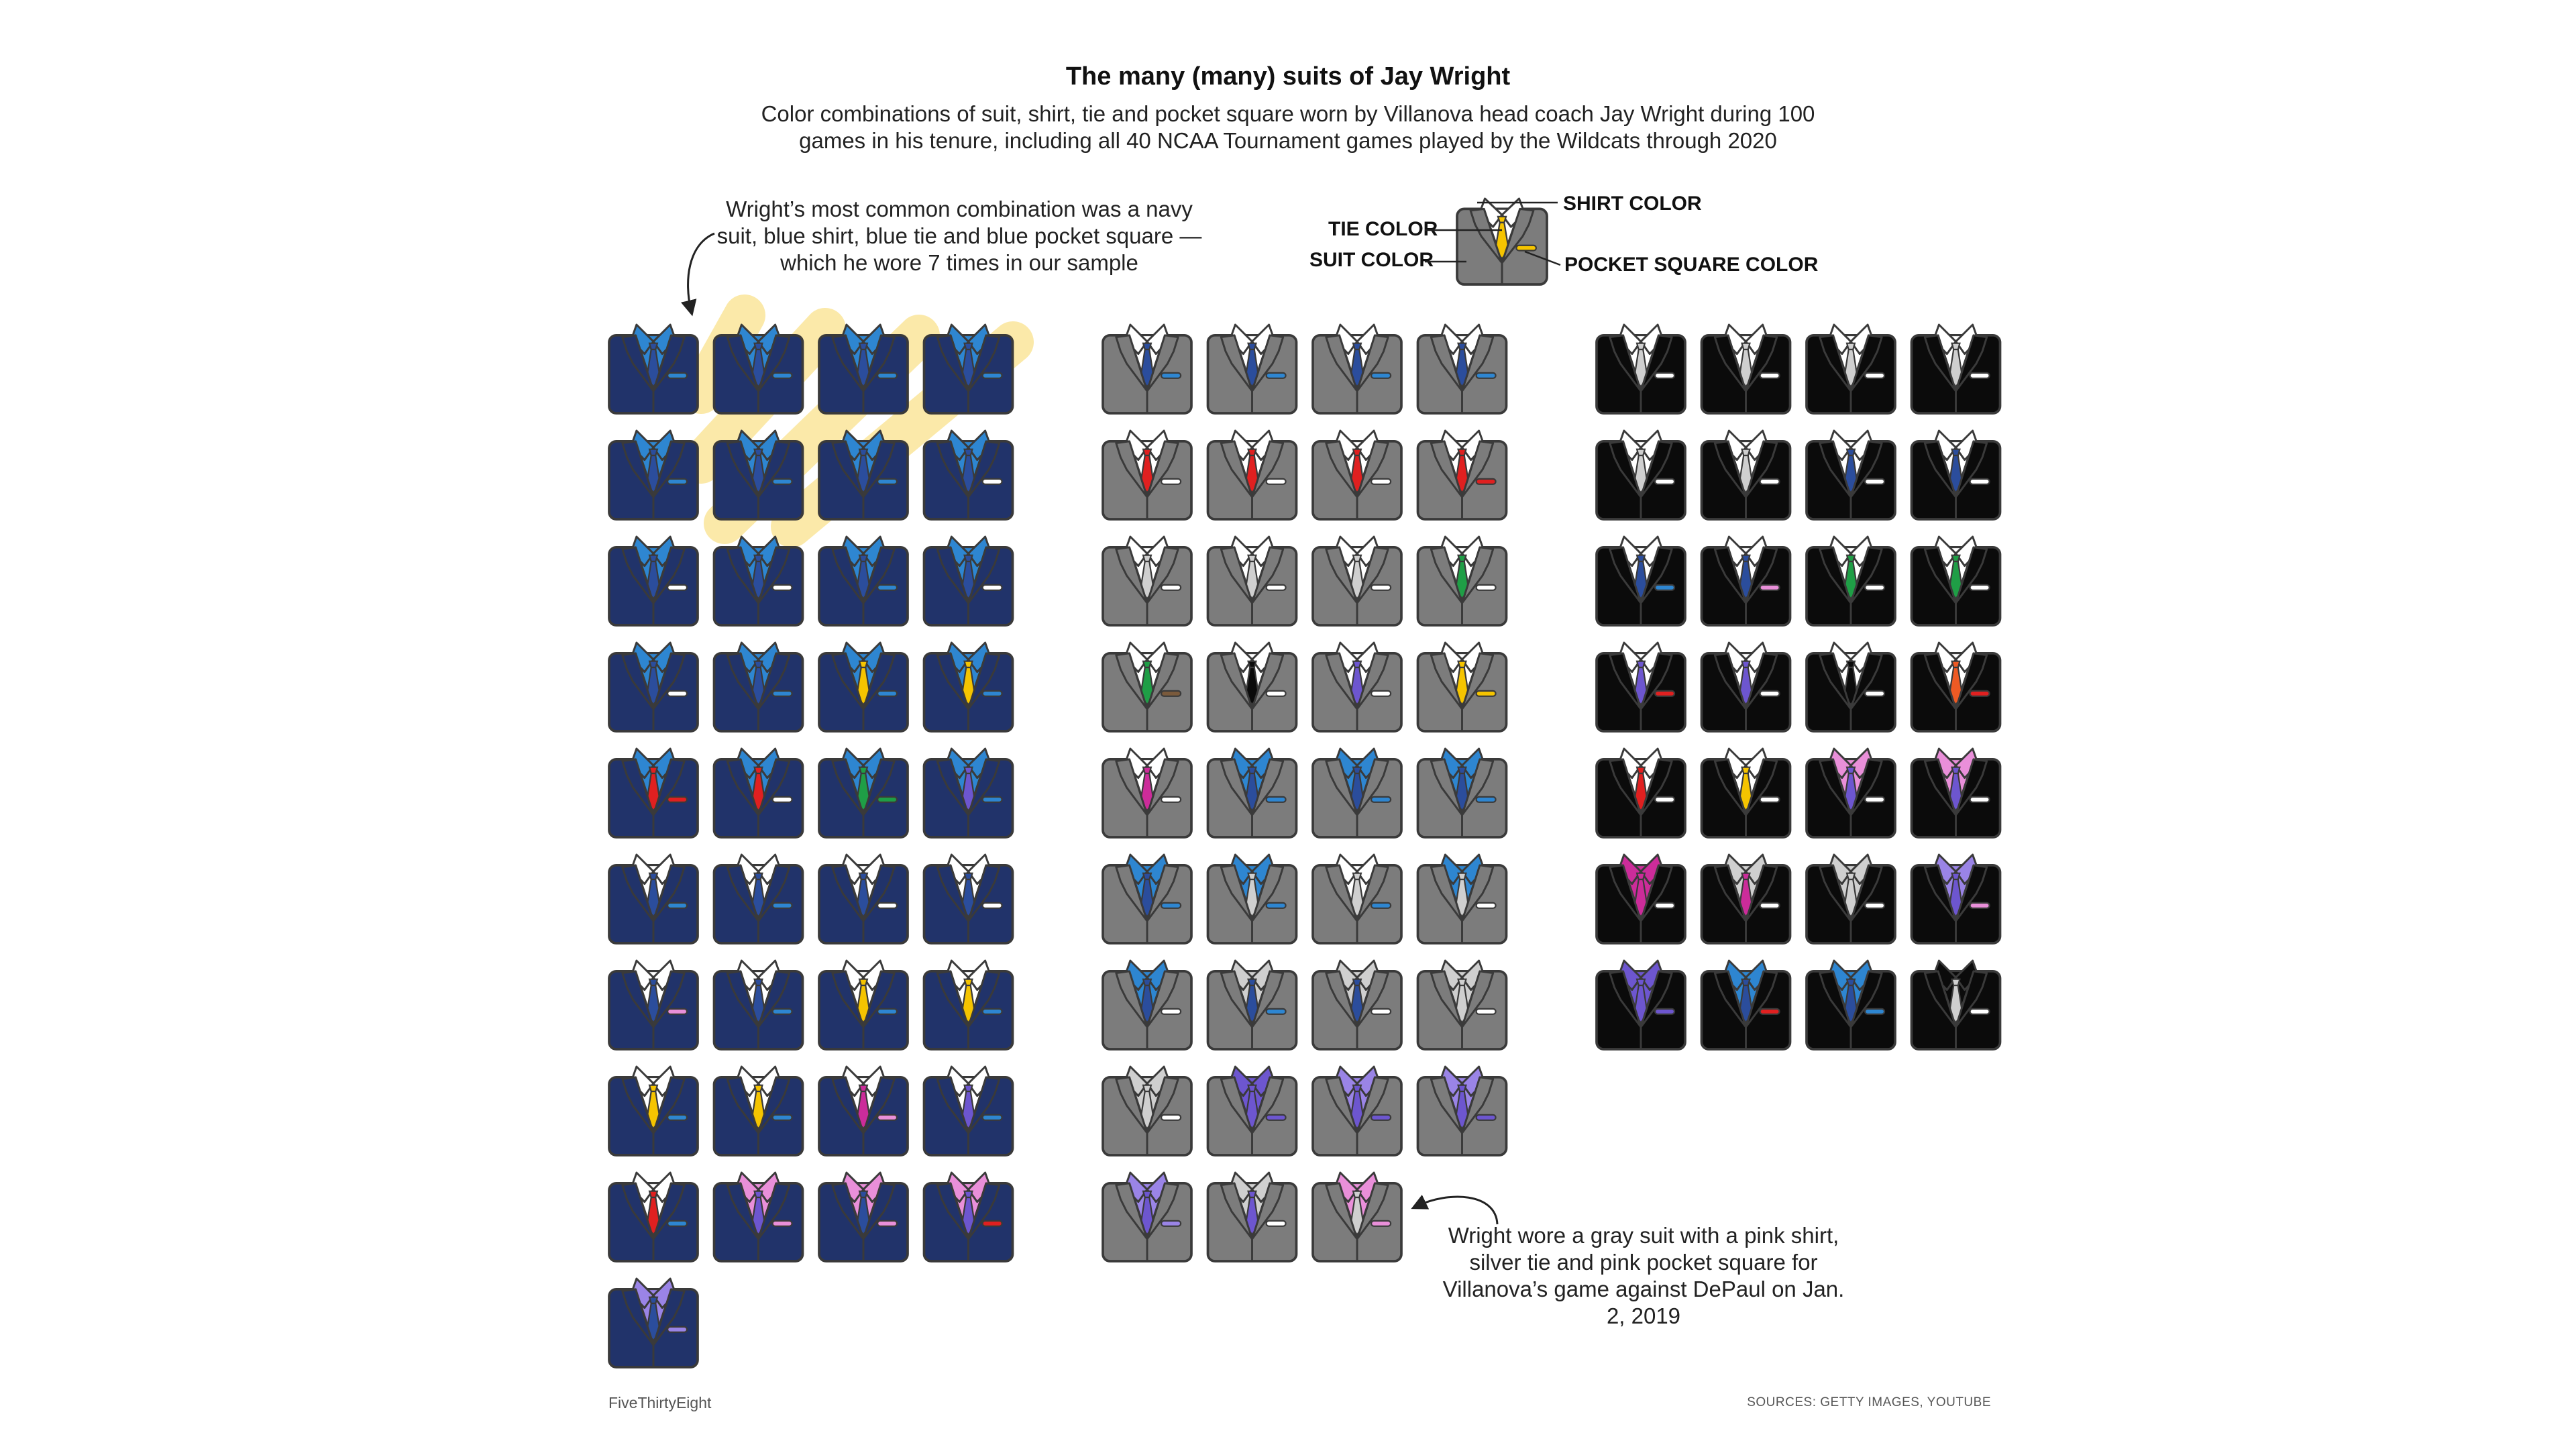 This screenshot has height=1449, width=2576. Describe the element at coordinates (1383, 229) in the screenshot. I see `key-label-tie: TIE COLOR` at that location.